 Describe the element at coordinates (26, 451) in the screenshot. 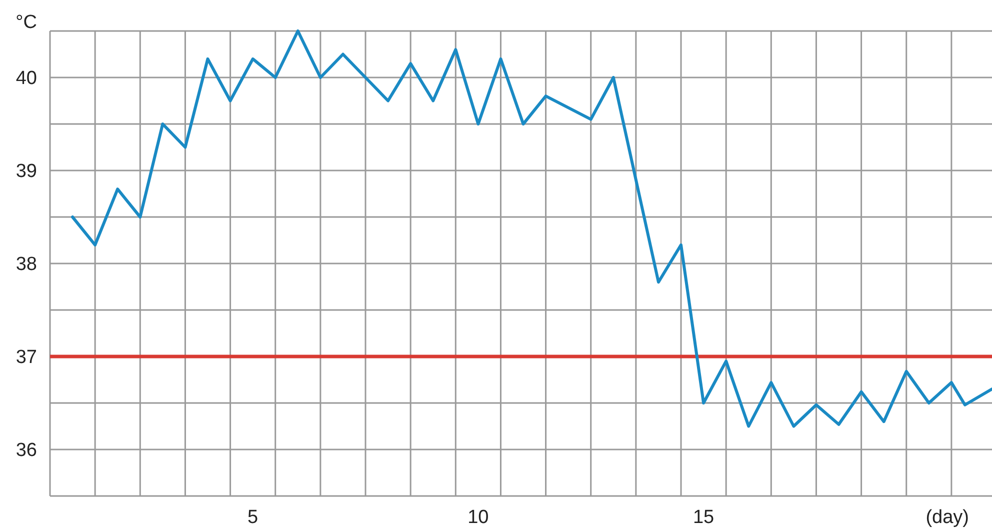

I see `y-tick-label: 36` at that location.